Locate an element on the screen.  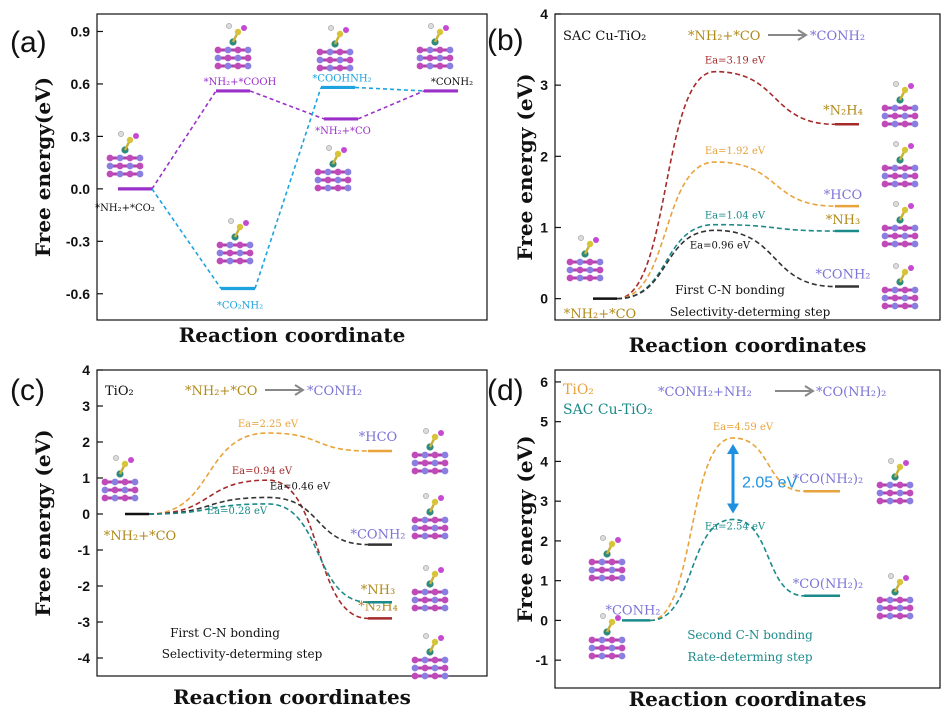
product-label: *NH₃ is located at coordinates (378, 590).